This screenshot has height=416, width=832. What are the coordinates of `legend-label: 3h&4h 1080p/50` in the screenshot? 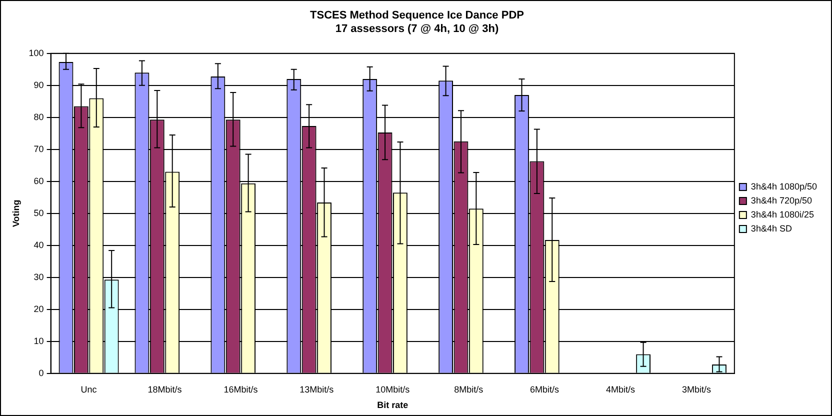 It's located at (784, 186).